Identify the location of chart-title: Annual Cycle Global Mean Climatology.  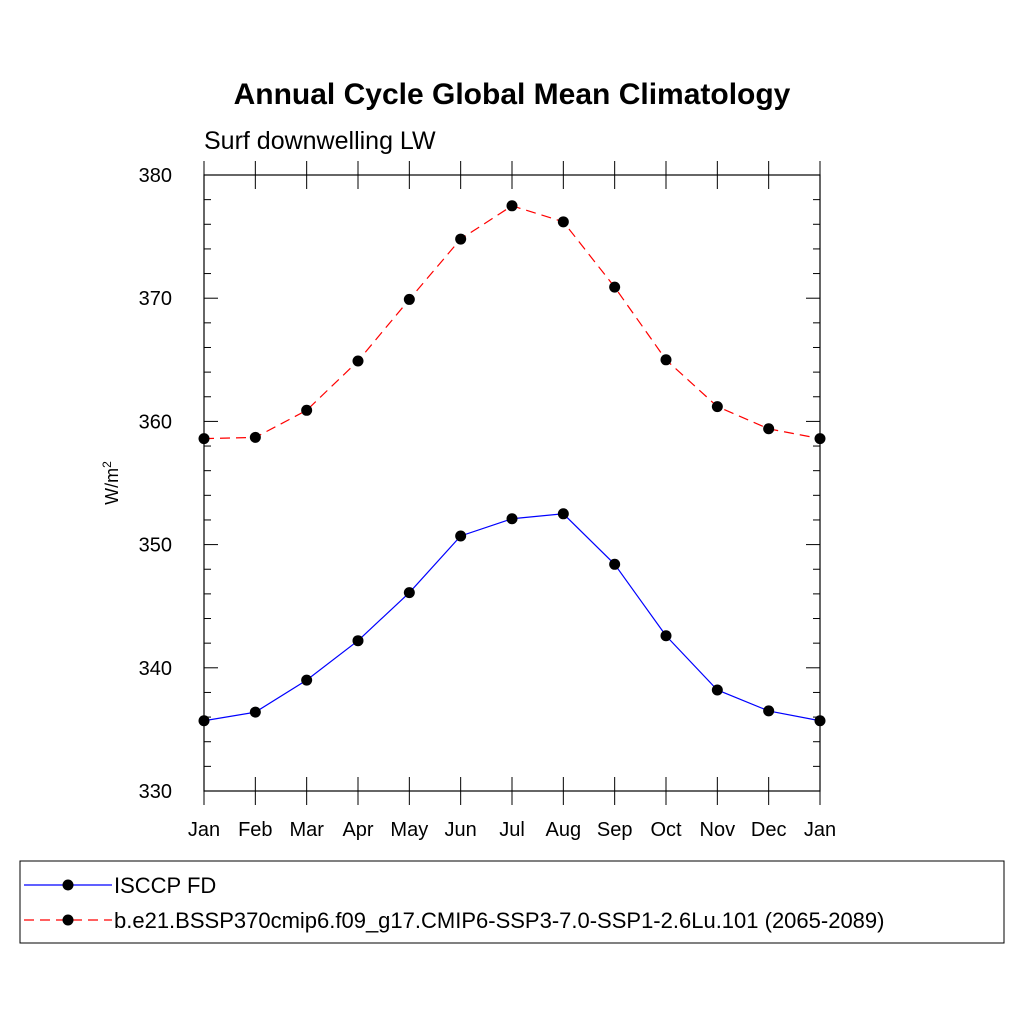
(512, 94).